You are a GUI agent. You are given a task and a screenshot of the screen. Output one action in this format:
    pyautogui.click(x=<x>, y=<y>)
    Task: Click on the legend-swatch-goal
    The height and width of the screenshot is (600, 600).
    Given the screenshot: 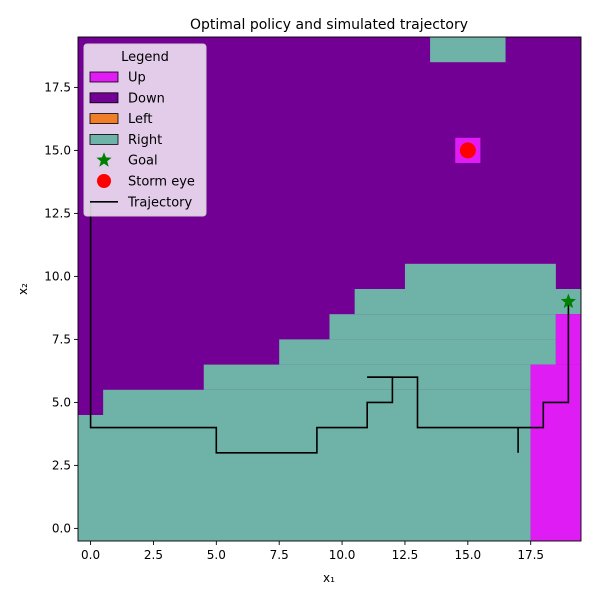 What is the action you would take?
    pyautogui.click(x=104, y=159)
    